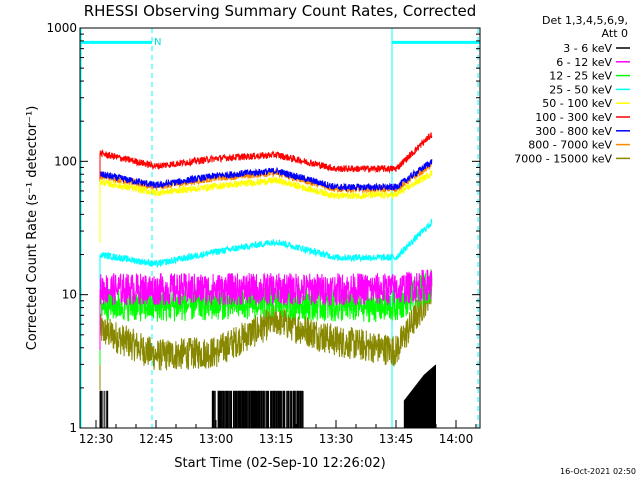 Image resolution: width=640 pixels, height=480 pixels. Describe the element at coordinates (32, 228) in the screenshot. I see `y-axis-label: Corrected Count Rate (s⁻¹ detector⁻¹)` at that location.